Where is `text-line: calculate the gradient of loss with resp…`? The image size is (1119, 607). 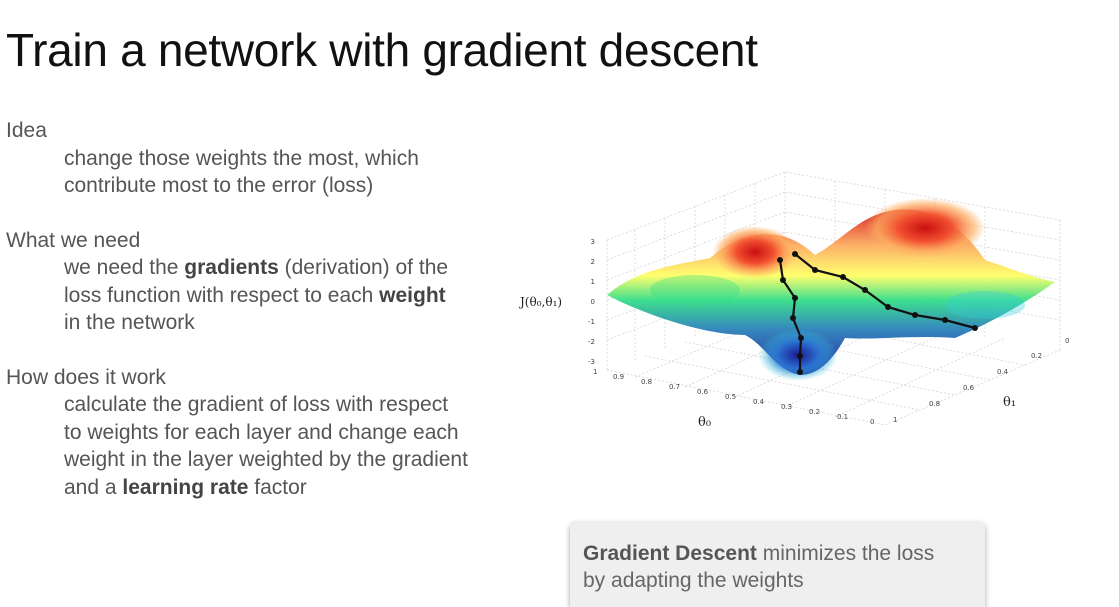 text-line: calculate the gradient of loss with resp… is located at coordinates (256, 404).